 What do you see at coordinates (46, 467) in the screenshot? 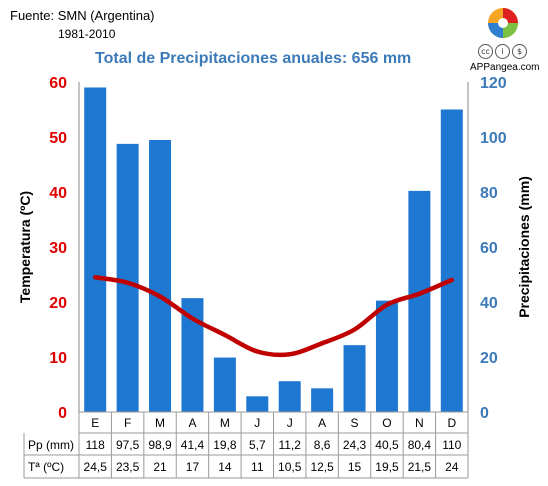
I see `table-row-label: Tª (ºC)` at bounding box center [46, 467].